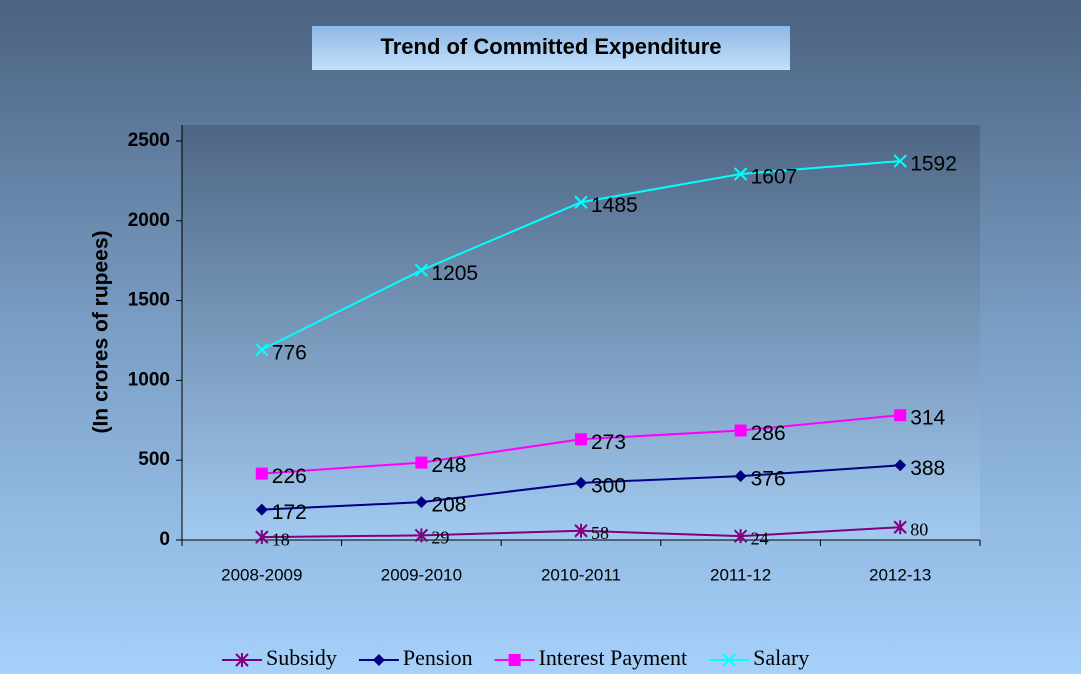 The image size is (1081, 674). I want to click on x-tick-label: 2009-2010, so click(421, 574).